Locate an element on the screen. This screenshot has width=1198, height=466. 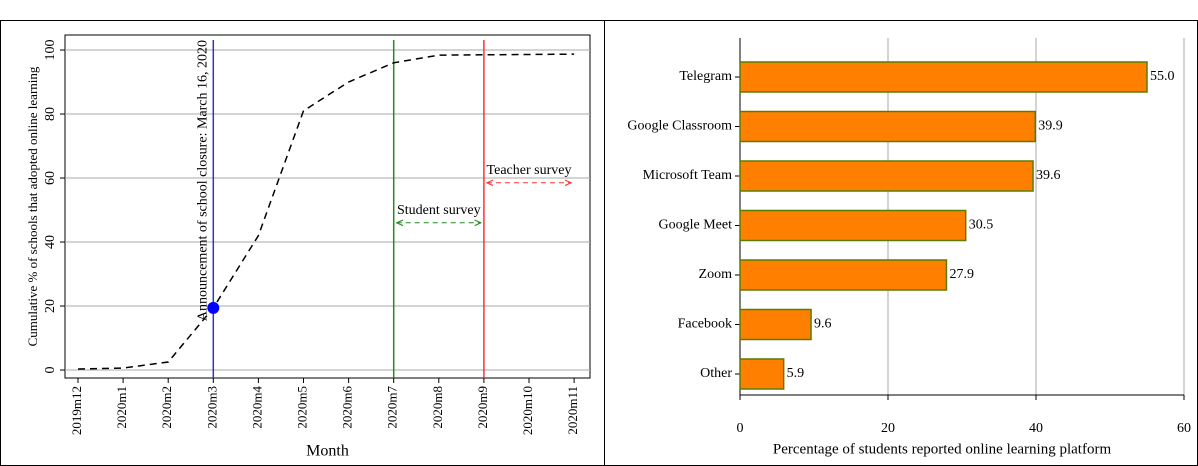
value-label: 9.6 is located at coordinates (823, 324).